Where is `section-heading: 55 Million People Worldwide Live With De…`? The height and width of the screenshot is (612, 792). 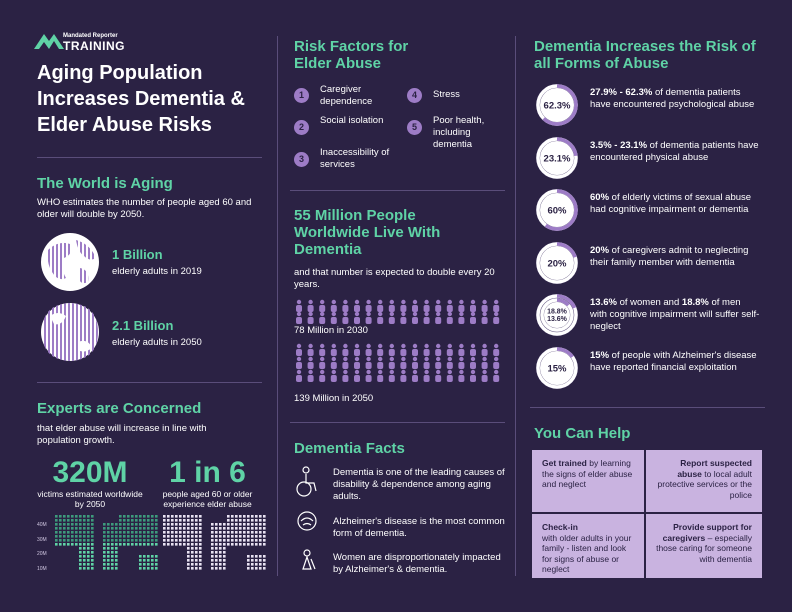 section-heading: 55 Million People Worldwide Live With De… is located at coordinates (367, 232).